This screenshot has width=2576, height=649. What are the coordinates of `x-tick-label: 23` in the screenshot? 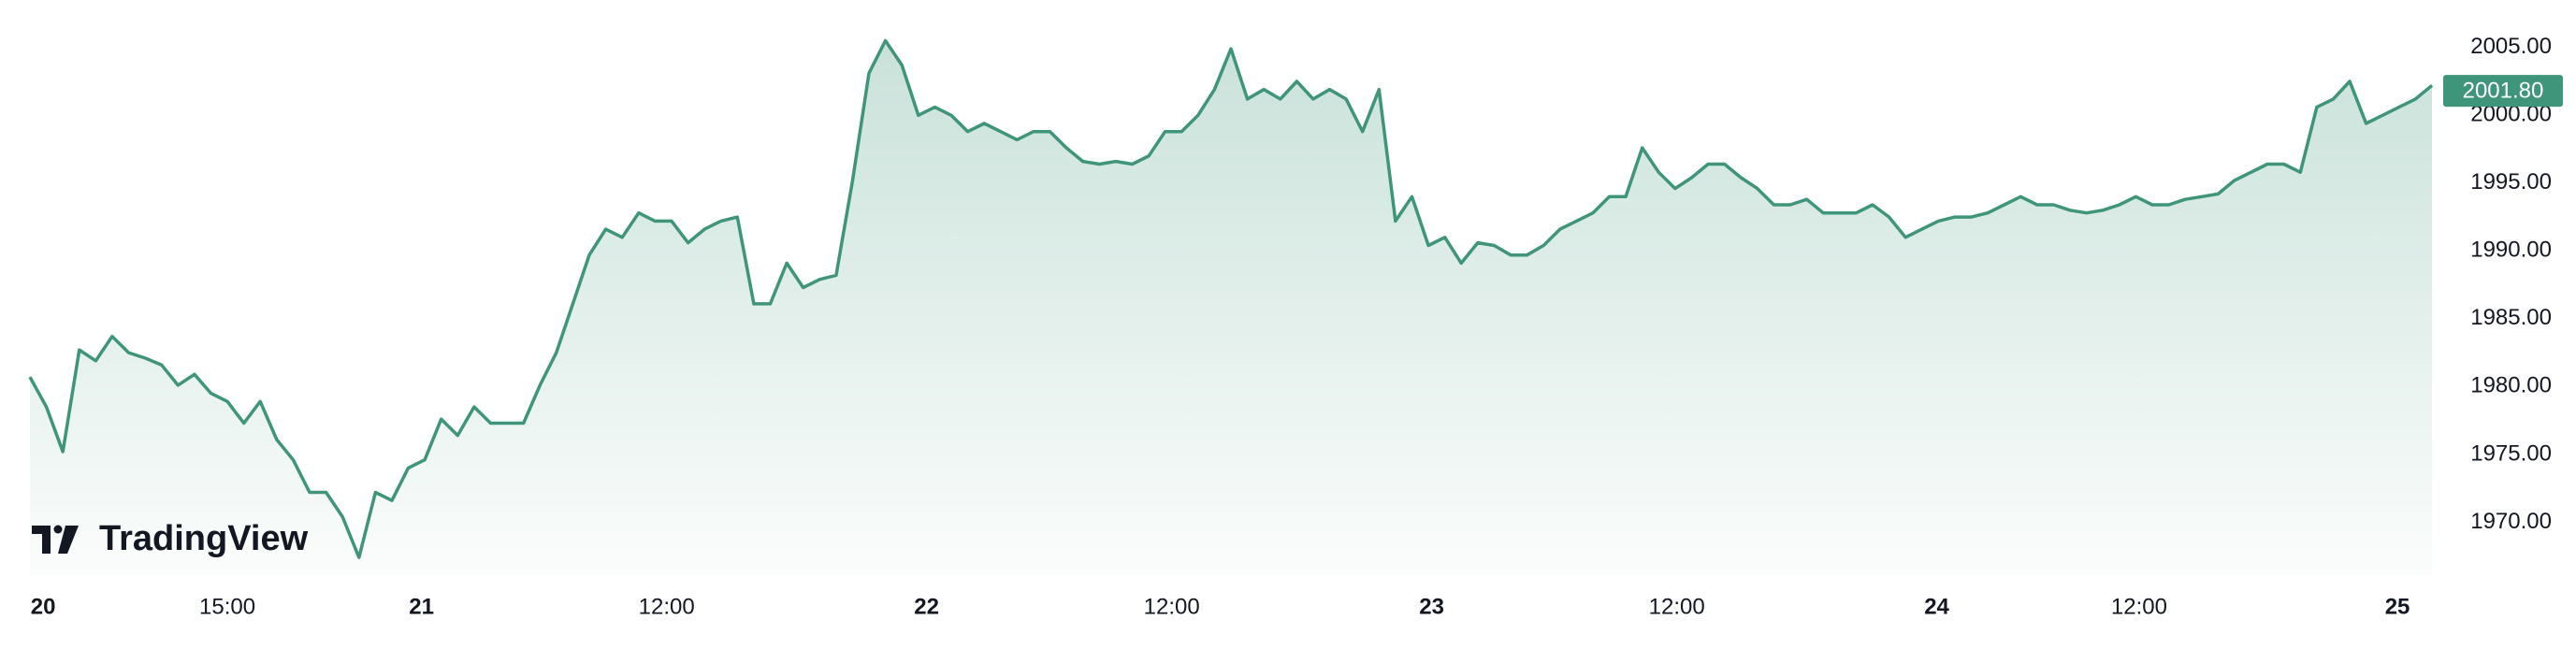 It's located at (1431, 606).